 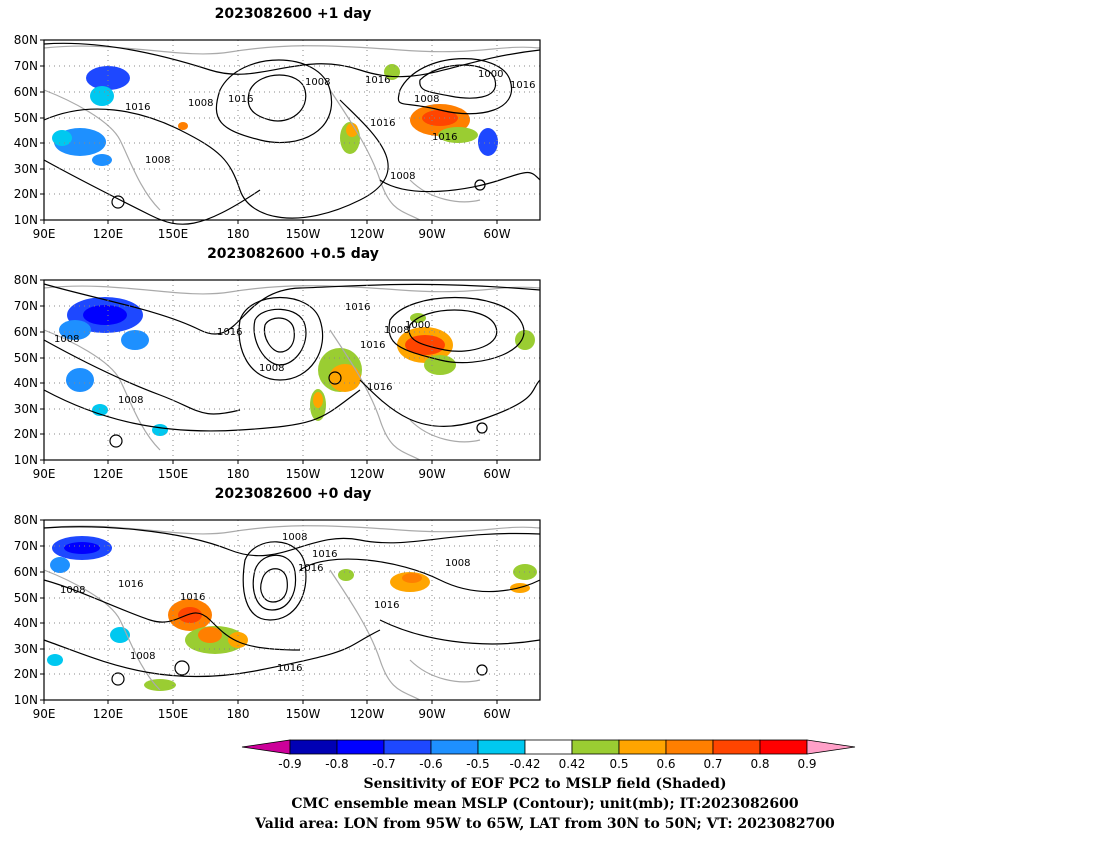 What do you see at coordinates (806, 764) in the screenshot?
I see `colorbar-label: 0.9` at bounding box center [806, 764].